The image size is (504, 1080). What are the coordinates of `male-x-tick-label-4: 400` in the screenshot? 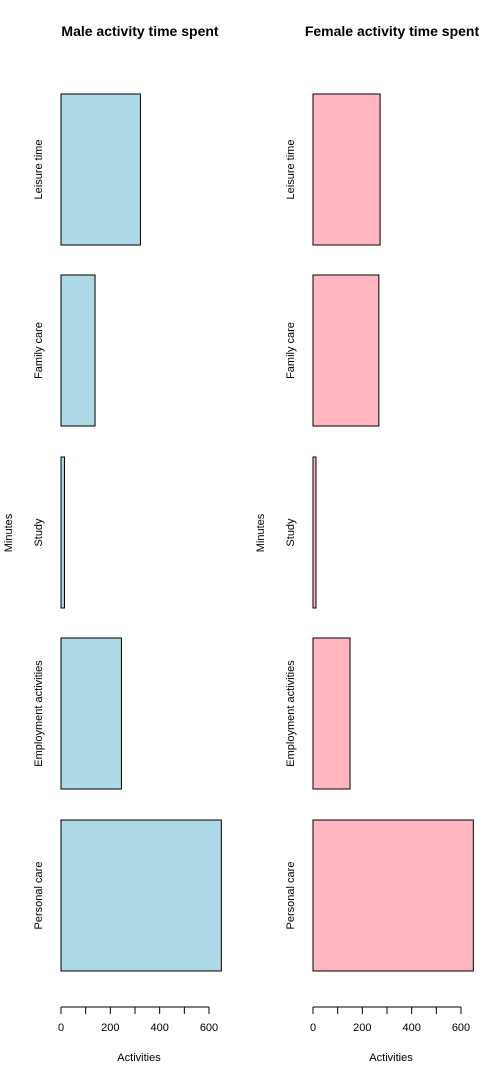 It's located at (159, 1028).